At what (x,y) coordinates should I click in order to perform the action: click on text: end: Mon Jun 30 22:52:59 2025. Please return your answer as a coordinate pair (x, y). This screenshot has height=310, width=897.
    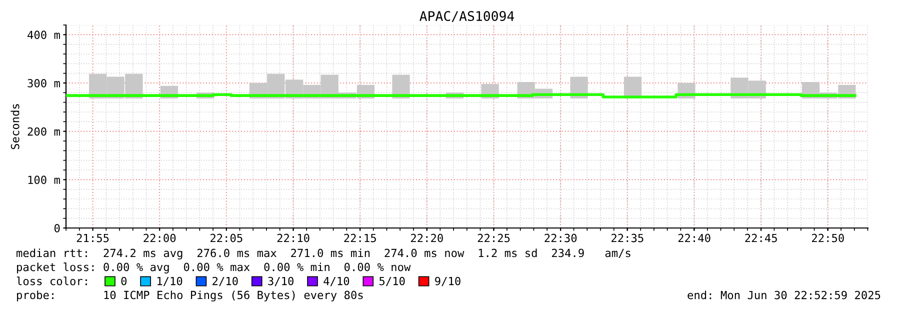
    Looking at the image, I should click on (784, 295).